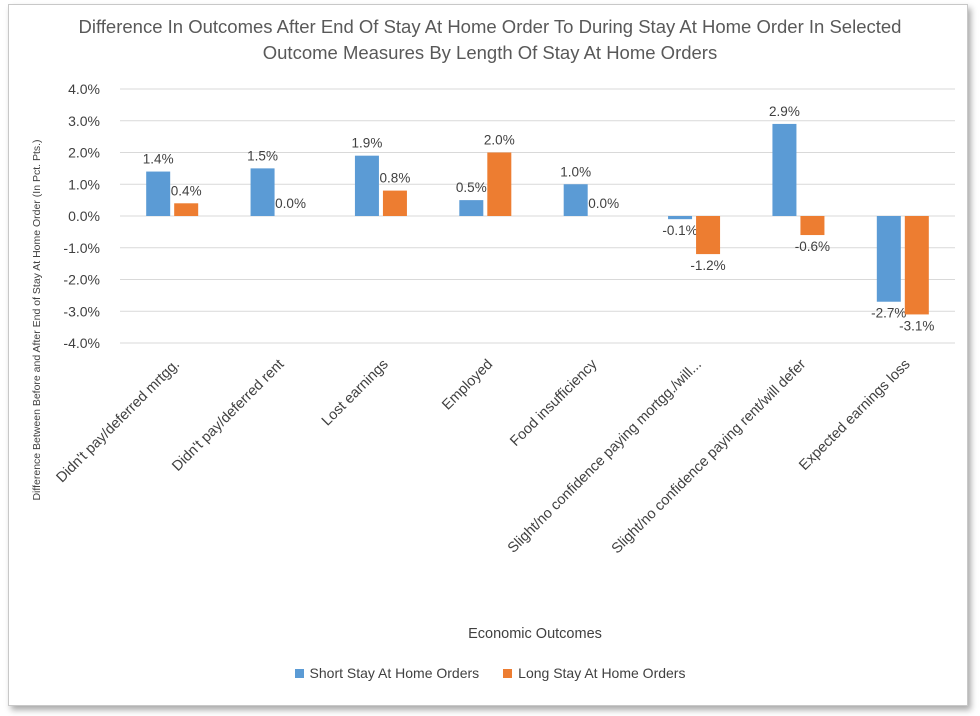  Describe the element at coordinates (707, 265) in the screenshot. I see `data-label: -1.2%` at that location.